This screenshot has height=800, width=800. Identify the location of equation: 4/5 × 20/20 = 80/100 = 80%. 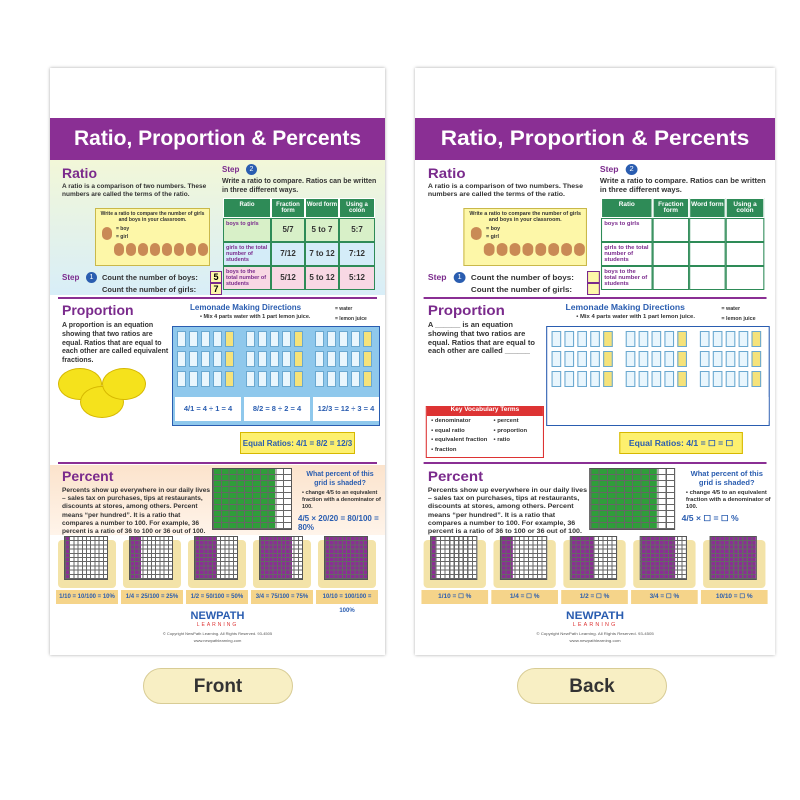
(338, 523).